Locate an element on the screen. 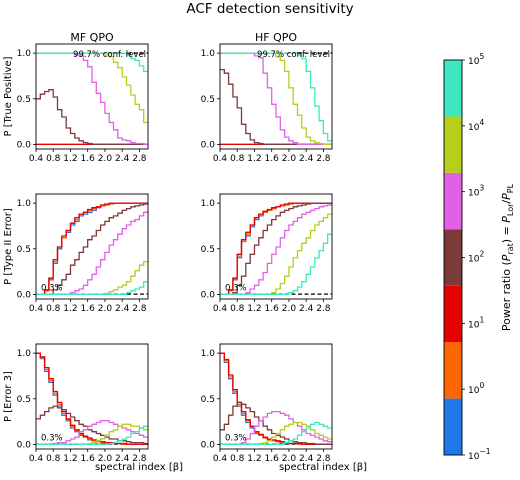  colorbar-tick-label: 10¹ is located at coordinates (476, 322).